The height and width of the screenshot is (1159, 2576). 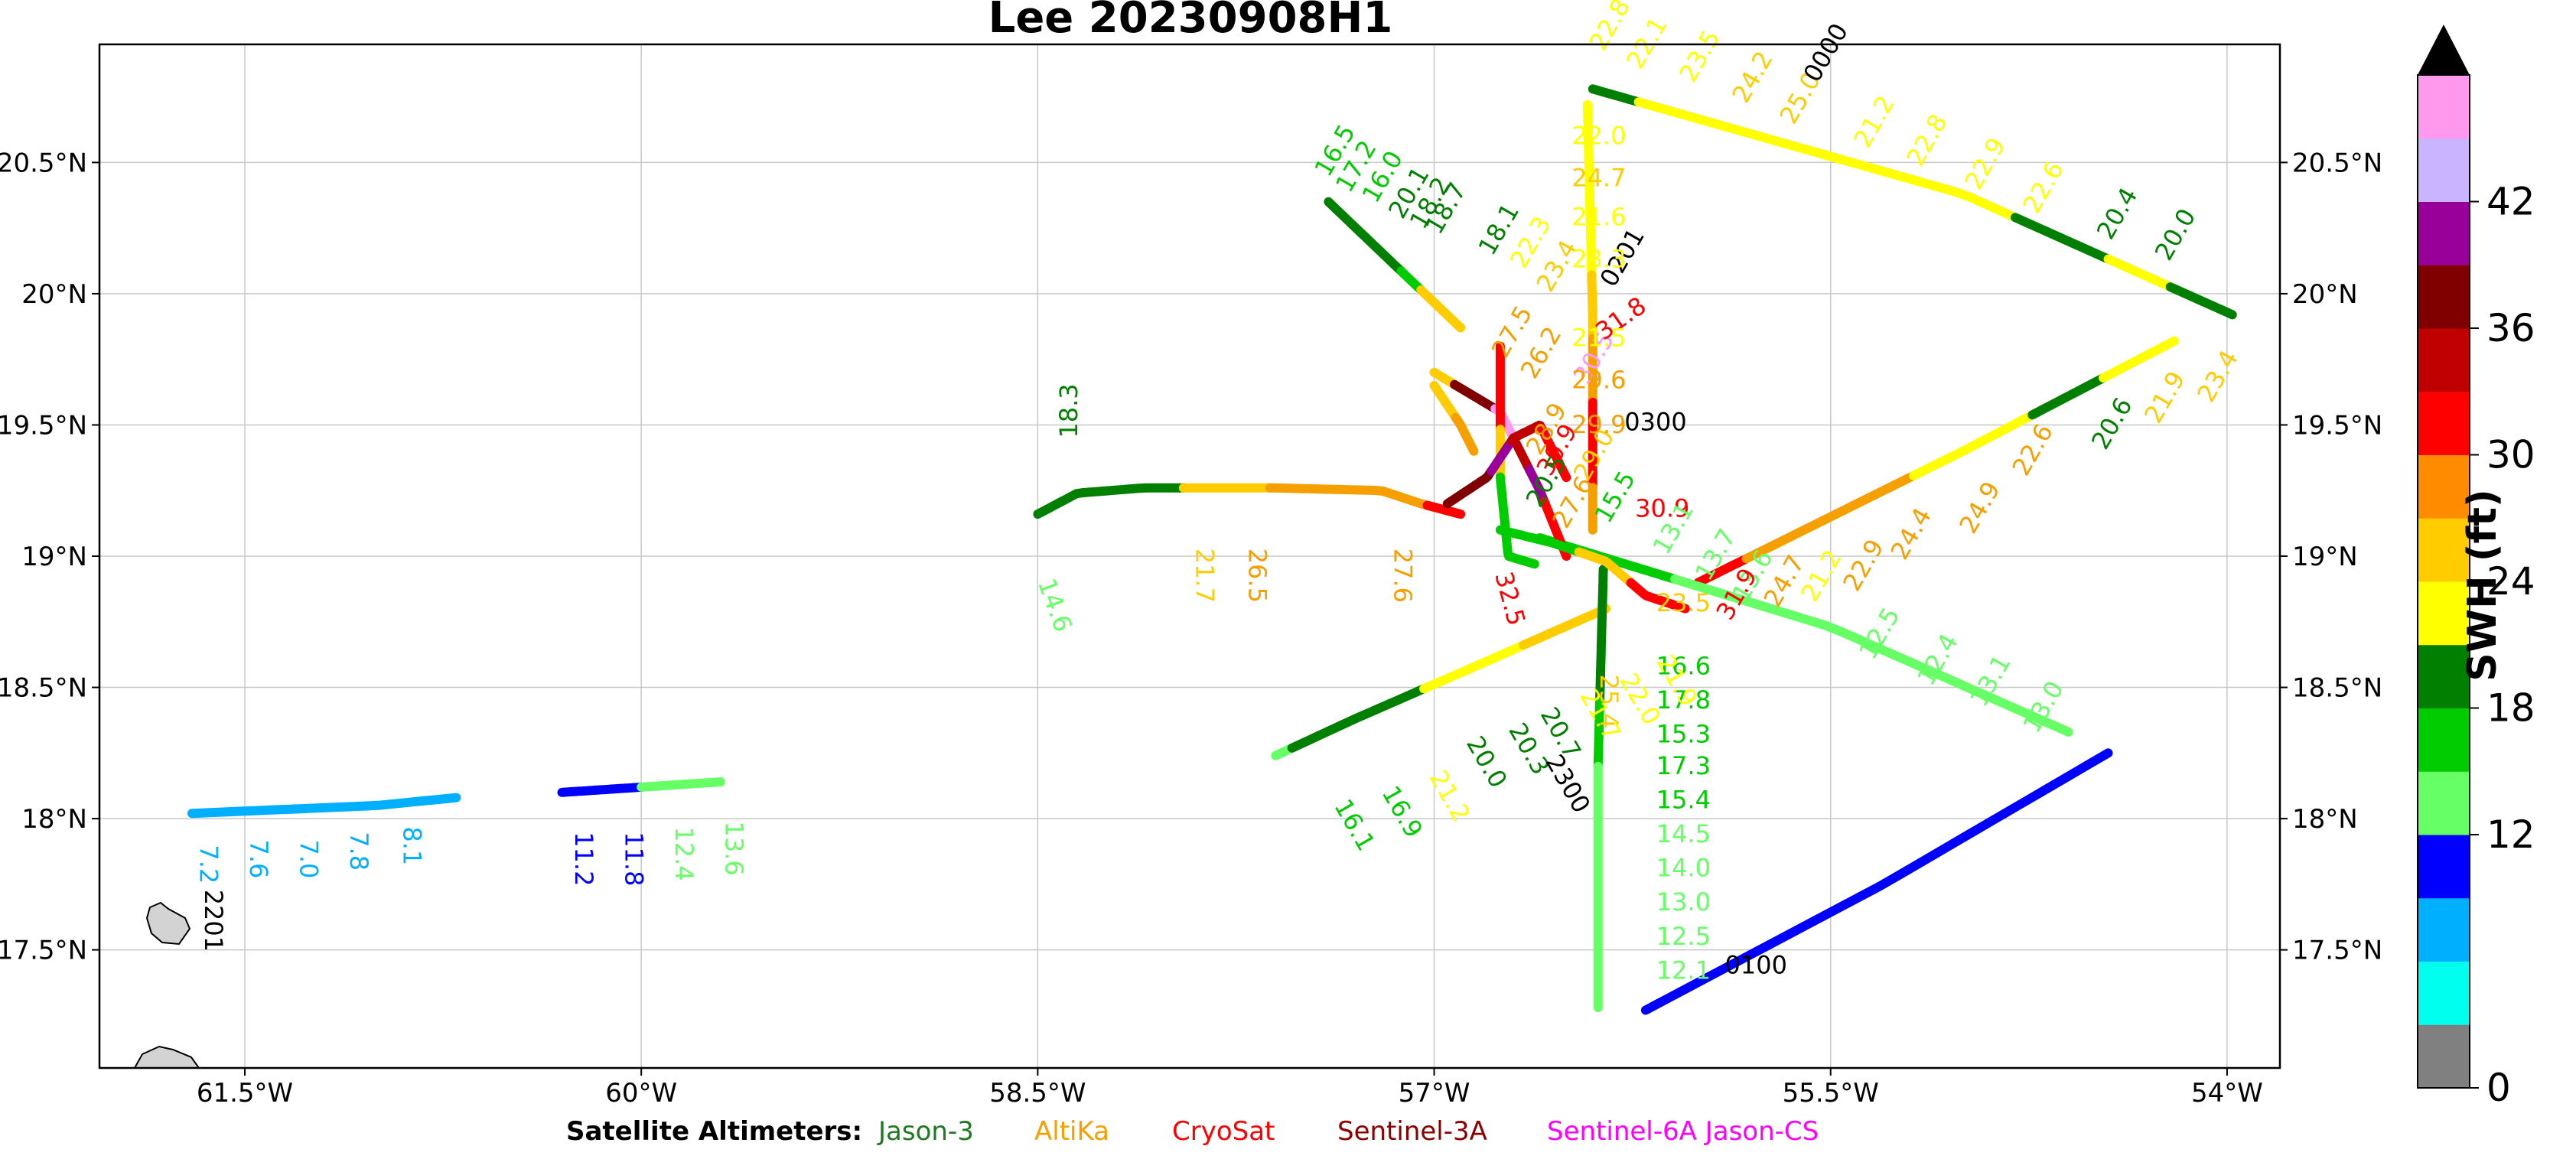 What do you see at coordinates (54, 294) in the screenshot?
I see `y-tick-label-left: 20°N` at bounding box center [54, 294].